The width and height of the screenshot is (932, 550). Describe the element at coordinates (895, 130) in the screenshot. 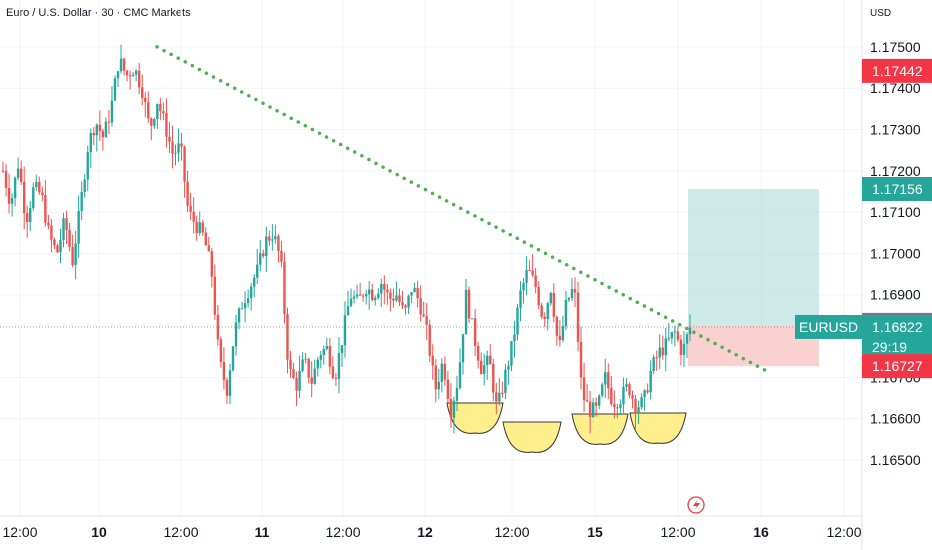

I see `y-tick-label: 1.17300` at that location.